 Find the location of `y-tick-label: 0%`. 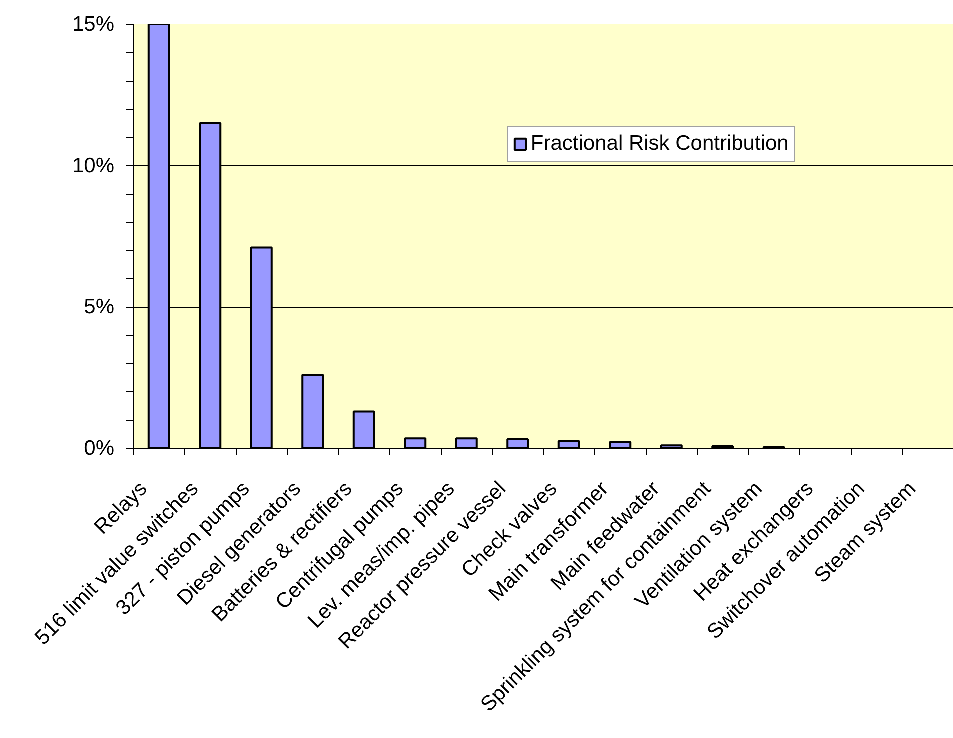

y-tick-label: 0% is located at coordinates (99, 448).